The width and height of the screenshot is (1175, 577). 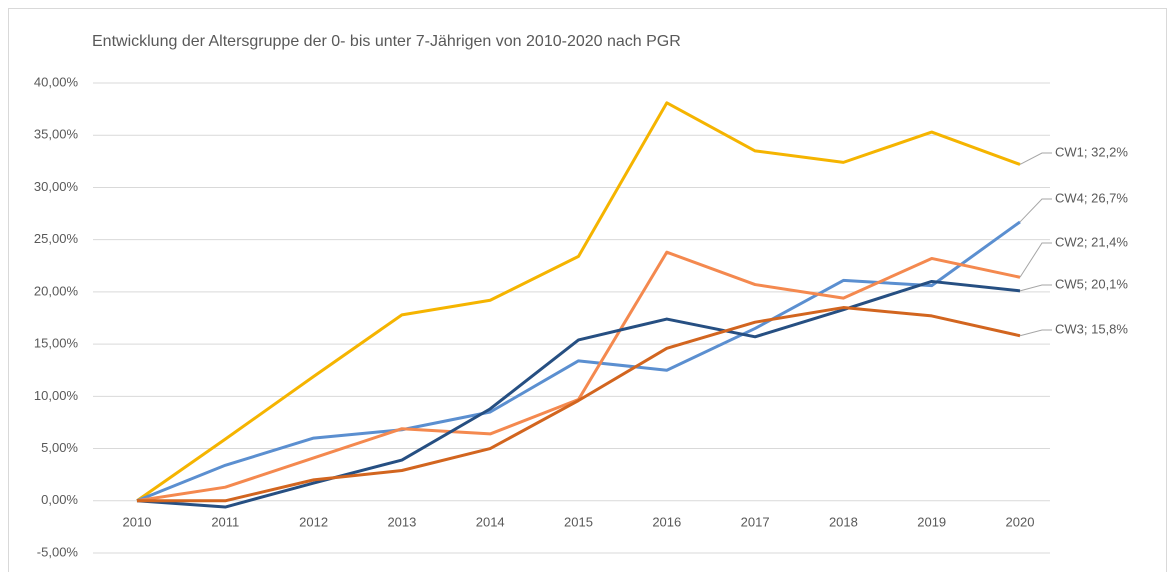 I want to click on y-tick-label: 25,00%, so click(x=56, y=238).